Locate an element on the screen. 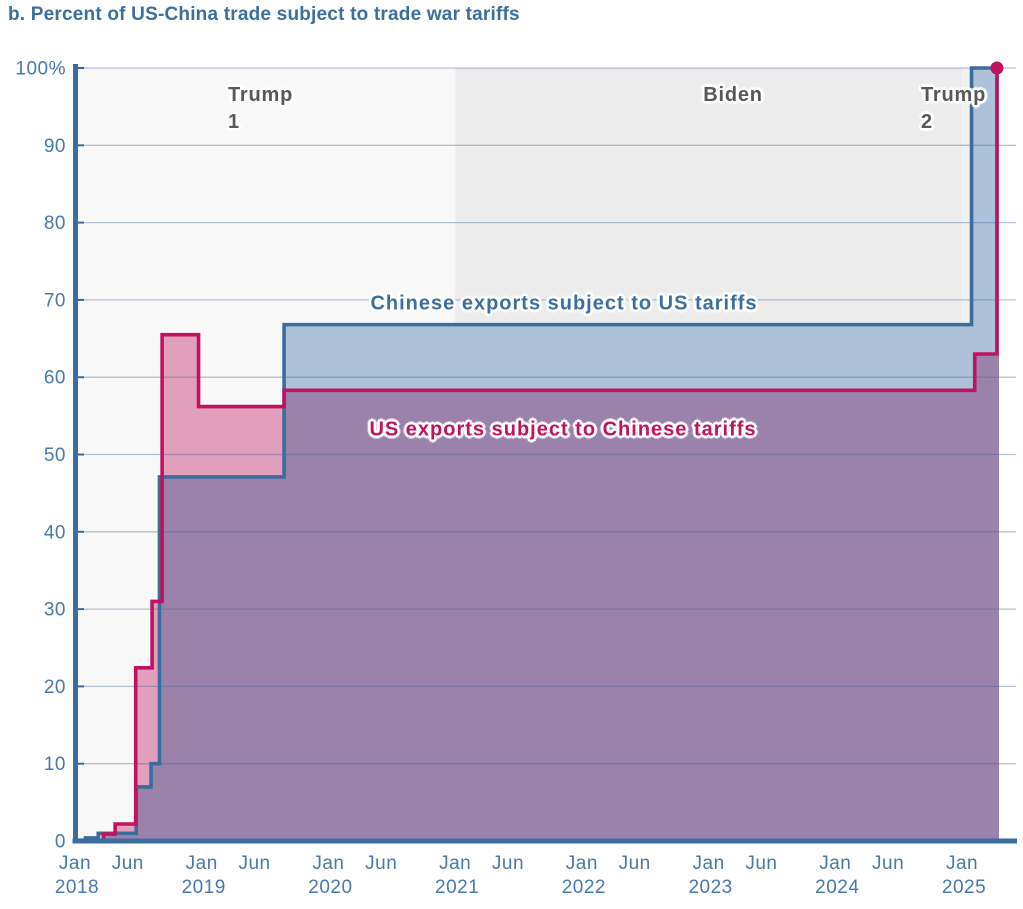 Image resolution: width=1023 pixels, height=909 pixels. x-tick-year: 2018 is located at coordinates (77, 887).